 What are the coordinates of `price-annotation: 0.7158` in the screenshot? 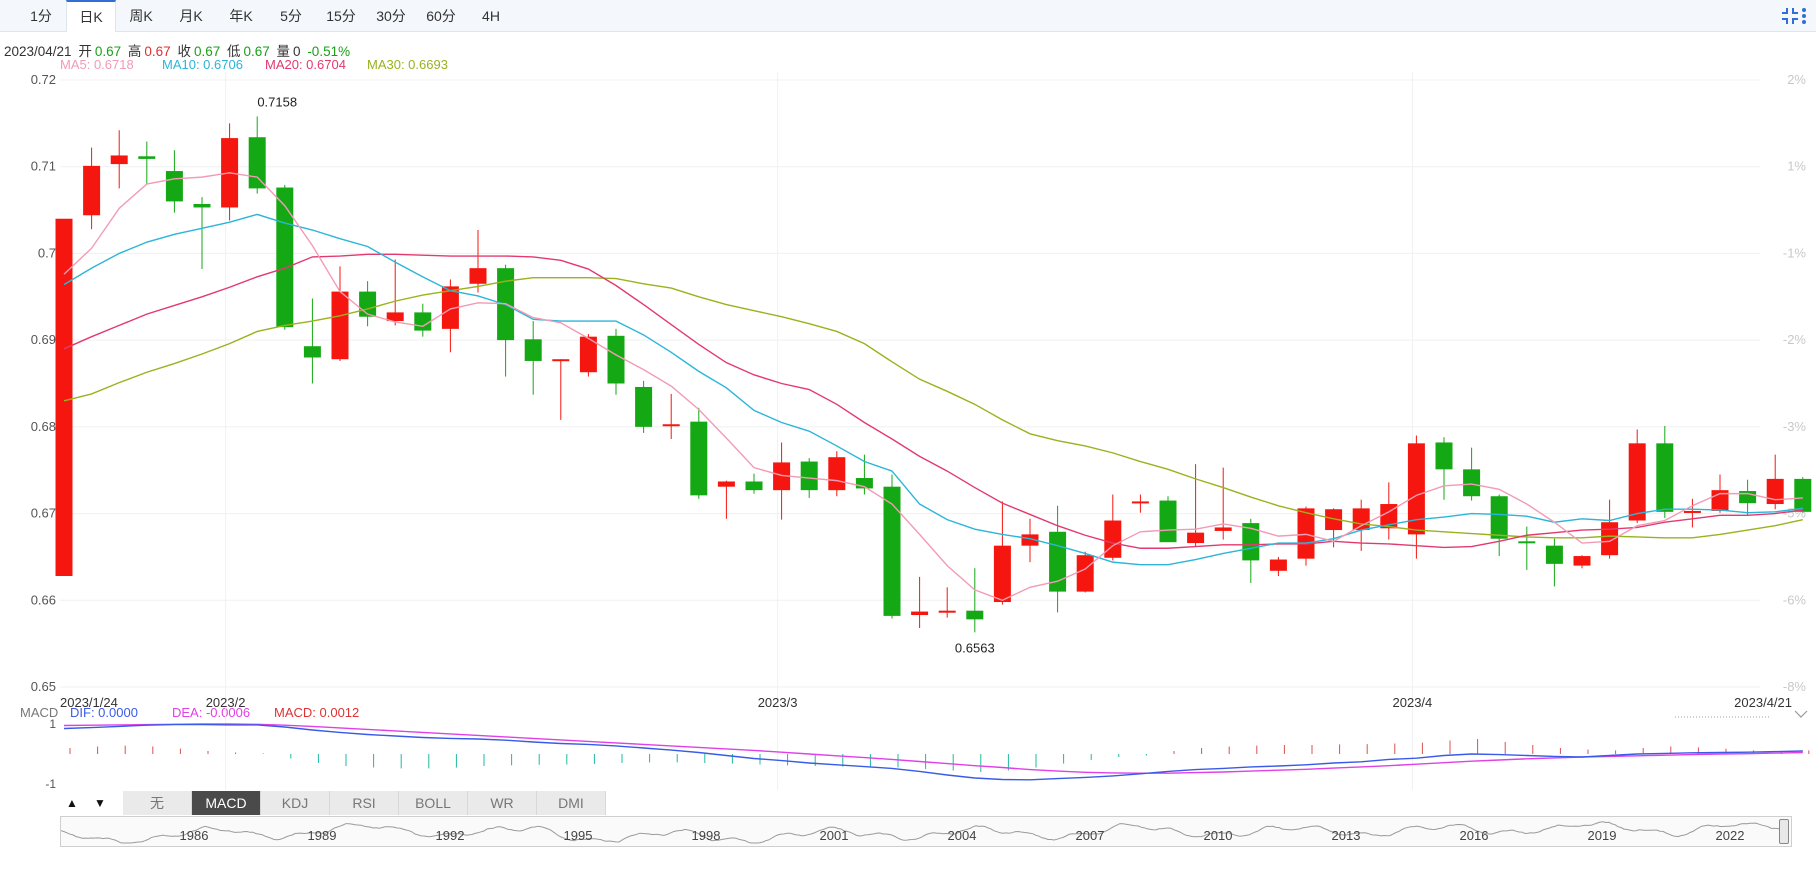 It's located at (277, 101).